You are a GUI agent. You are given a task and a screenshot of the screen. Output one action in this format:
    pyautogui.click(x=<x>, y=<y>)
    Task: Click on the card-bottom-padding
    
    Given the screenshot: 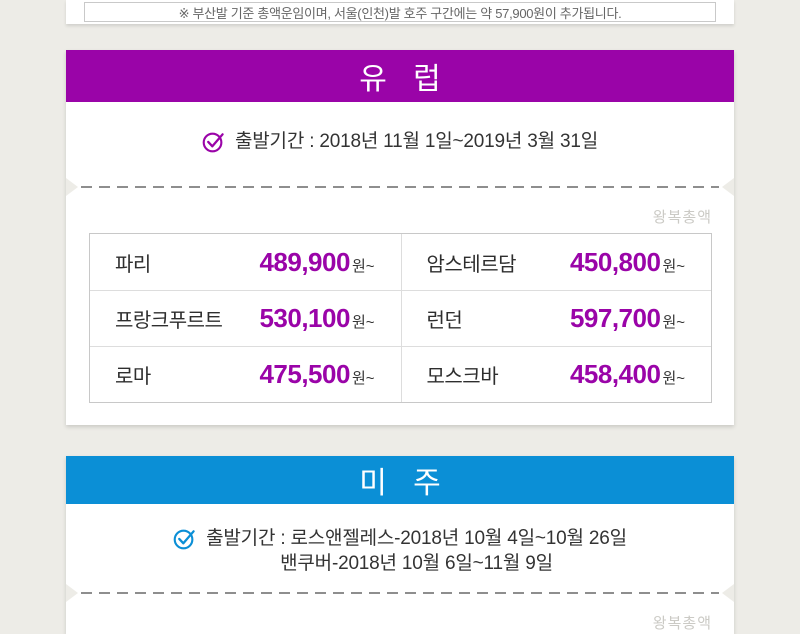 What is the action you would take?
    pyautogui.click(x=400, y=414)
    